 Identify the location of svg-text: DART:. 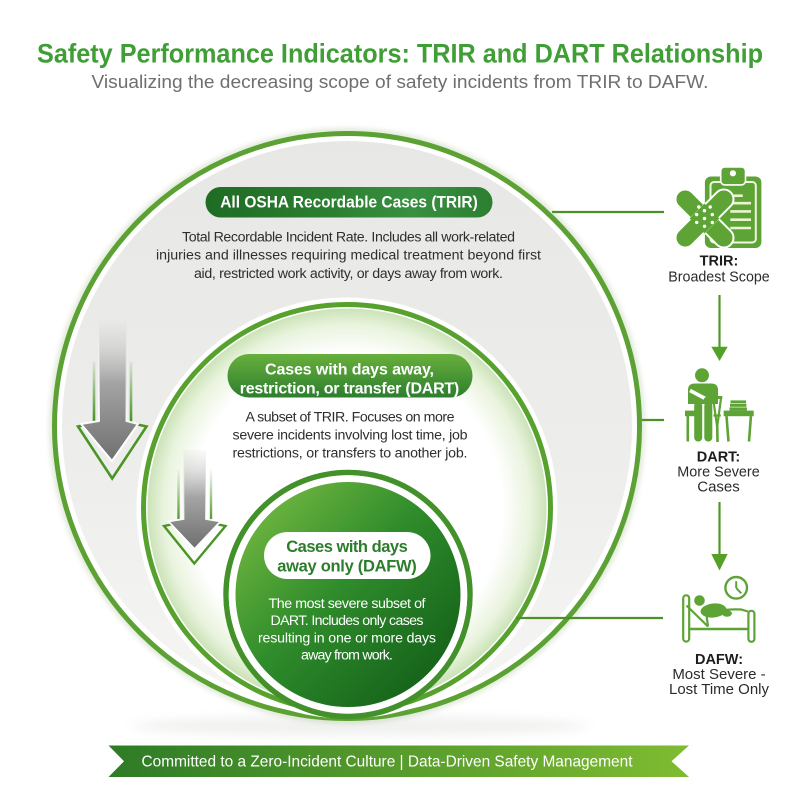
(719, 458).